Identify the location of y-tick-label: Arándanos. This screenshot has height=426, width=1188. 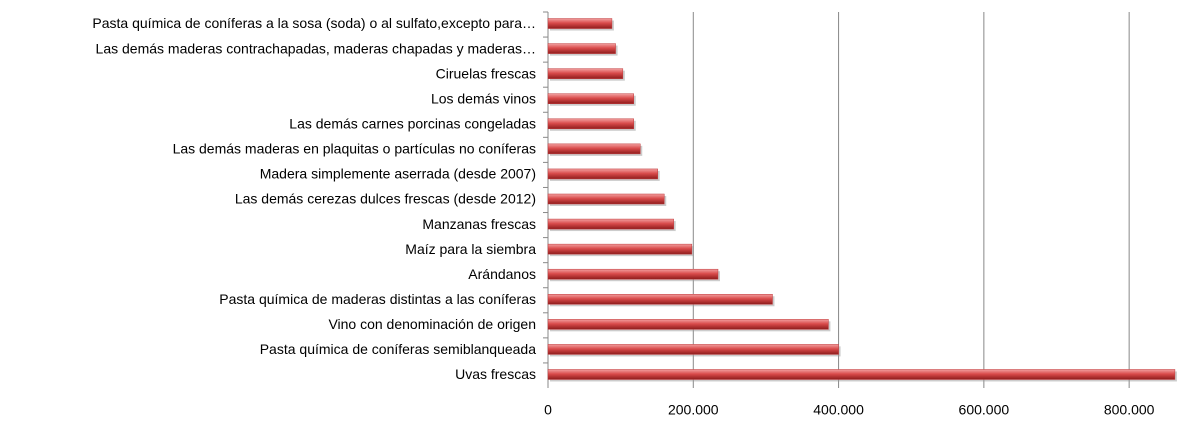
(502, 274).